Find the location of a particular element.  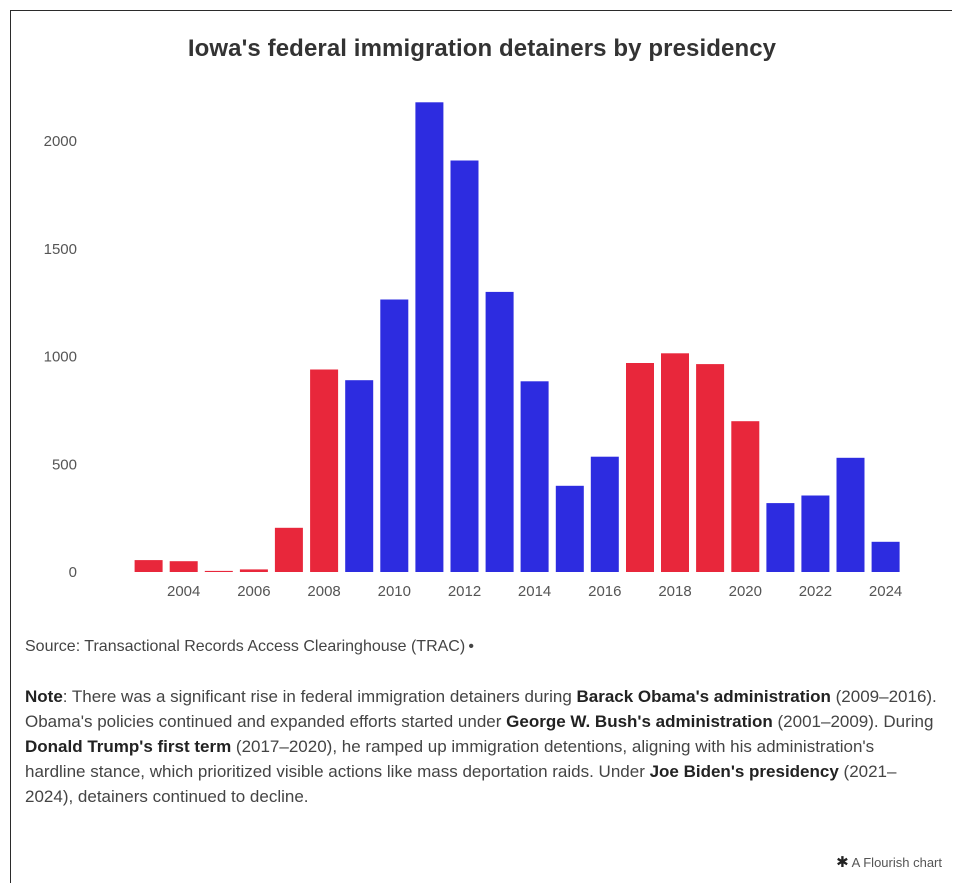

bar-2017 is located at coordinates (640, 467).